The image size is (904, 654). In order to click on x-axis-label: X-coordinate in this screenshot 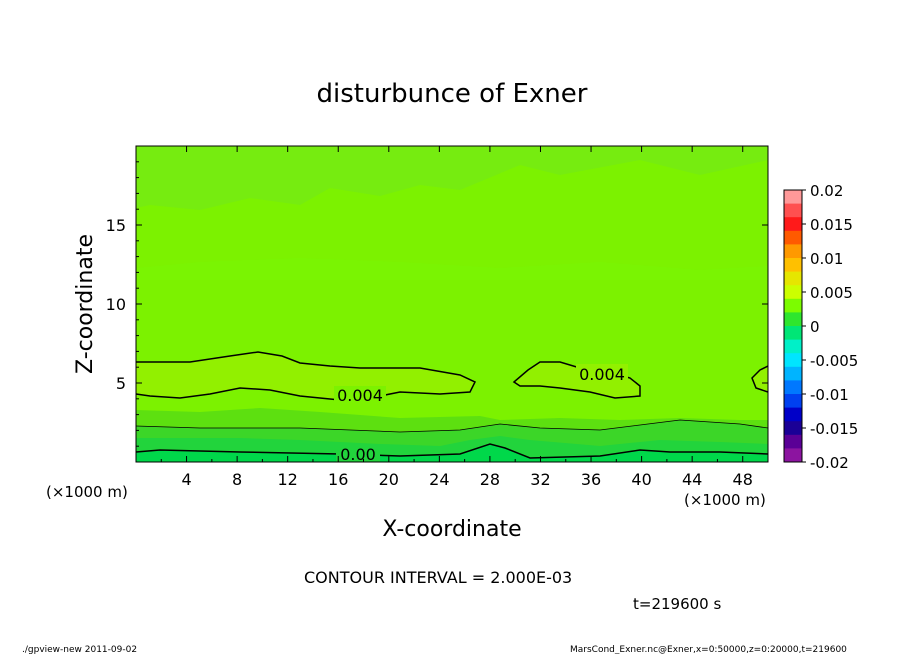, I will do `click(451, 529)`.